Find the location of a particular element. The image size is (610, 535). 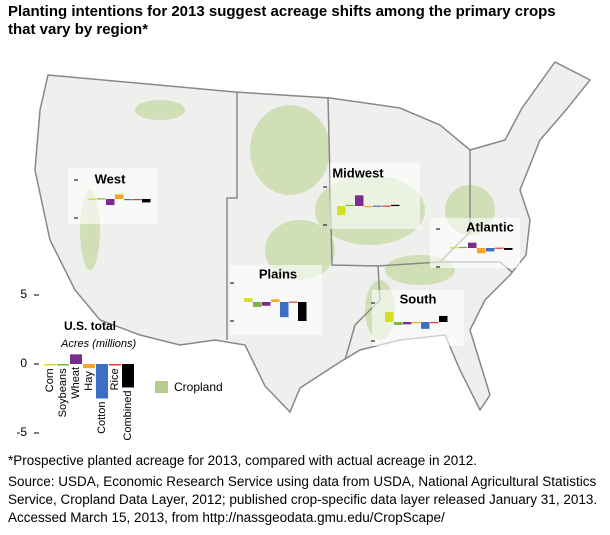

region-title: Midwest is located at coordinates (358, 172).